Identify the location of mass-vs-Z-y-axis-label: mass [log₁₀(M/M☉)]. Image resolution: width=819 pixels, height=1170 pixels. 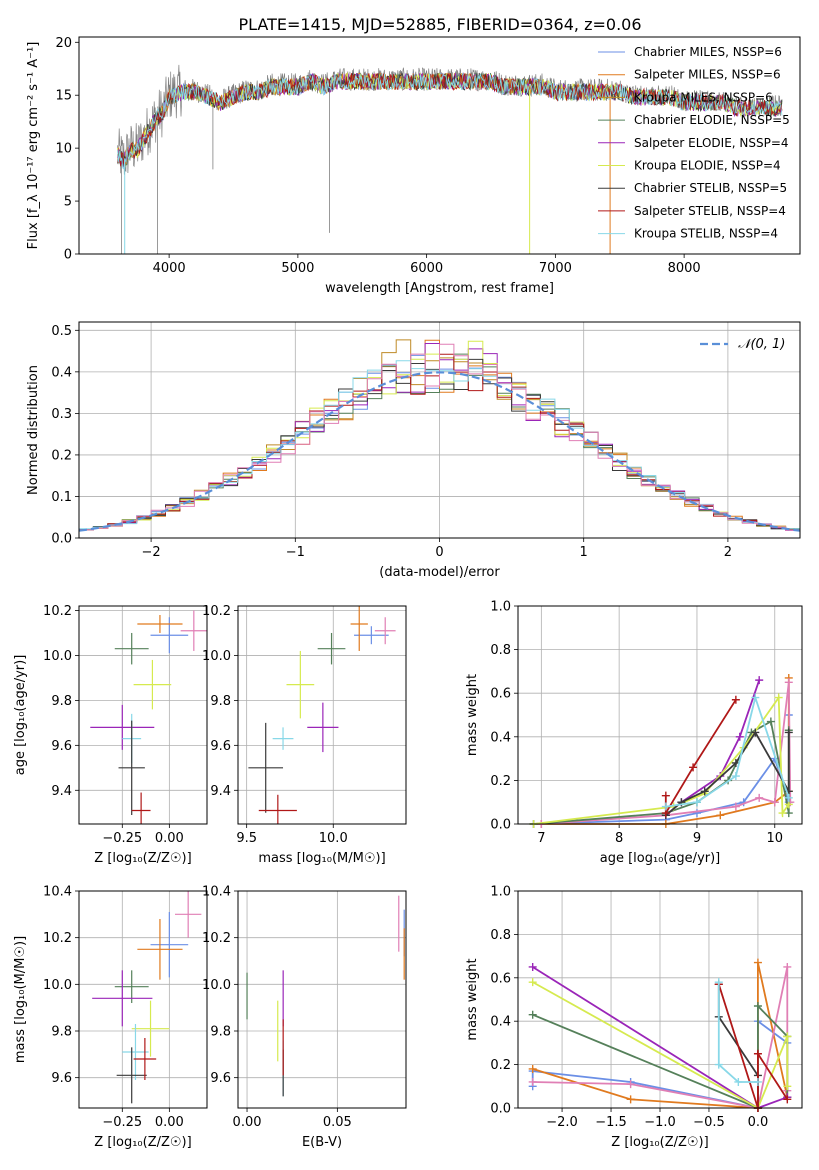
(20, 999).